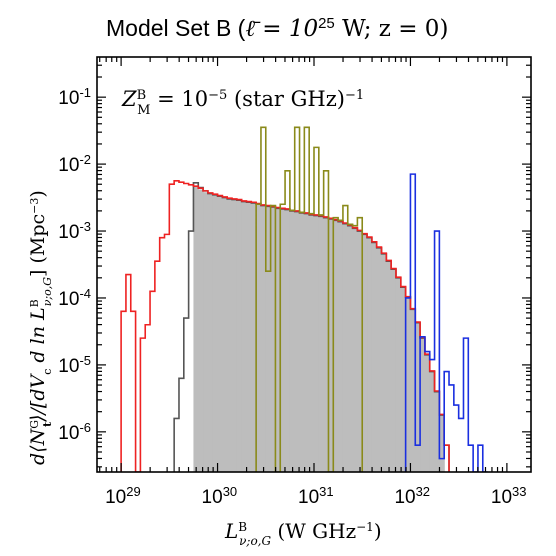 The image size is (556, 556). What do you see at coordinates (242, 102) in the screenshot?
I see `zm-annotation: ZB M = 10−5 (star GHz)−1` at bounding box center [242, 102].